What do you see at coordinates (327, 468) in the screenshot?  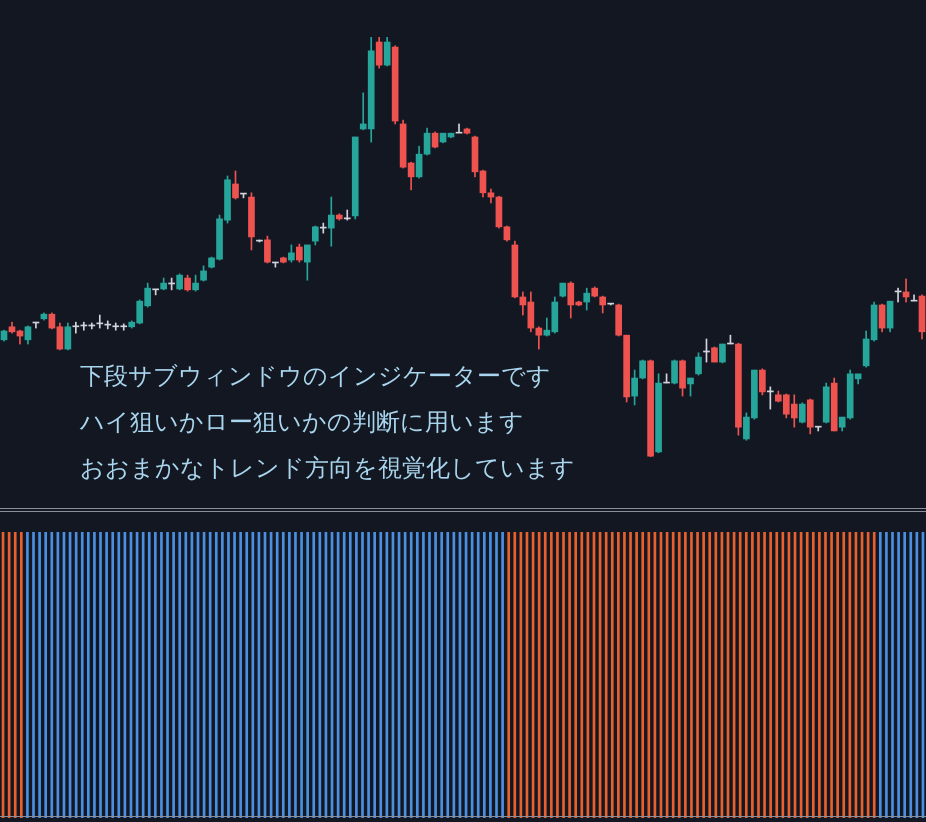 I see `annotation: おおまかなトレンド方向を視覚化しています` at bounding box center [327, 468].